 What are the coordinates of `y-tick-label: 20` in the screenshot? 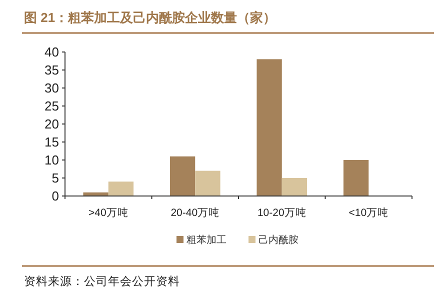 It's located at (51, 124).